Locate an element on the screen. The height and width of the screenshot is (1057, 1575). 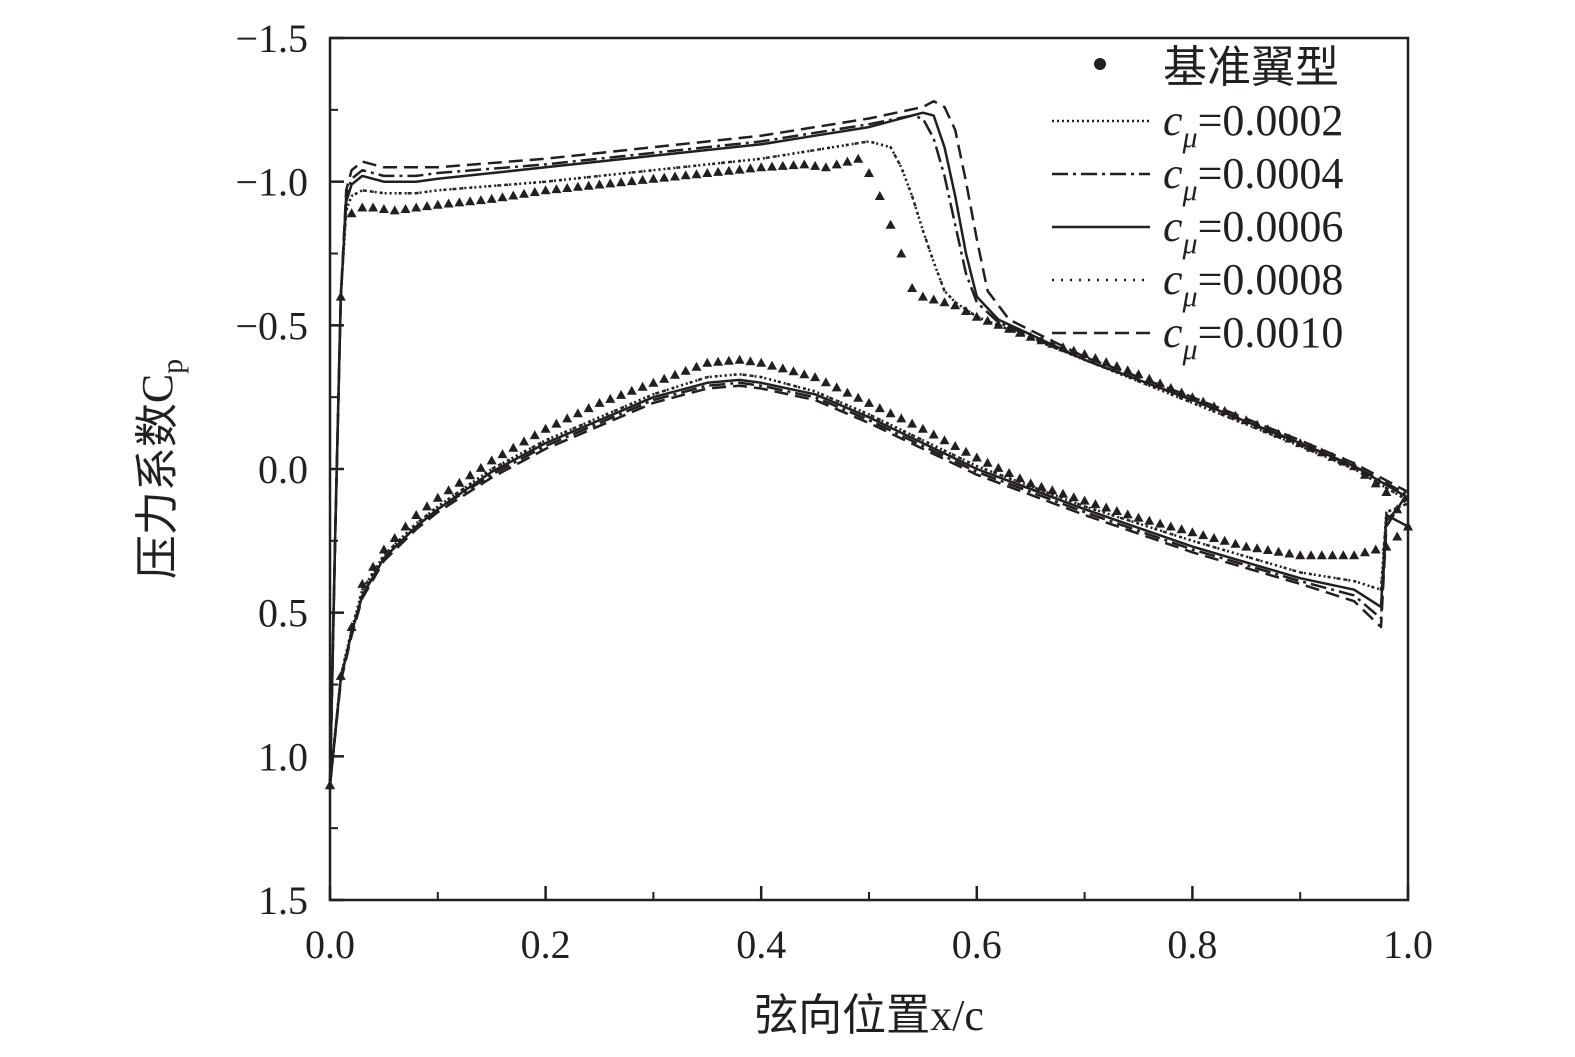
legend-value: =0.0010 is located at coordinates (1271, 332).